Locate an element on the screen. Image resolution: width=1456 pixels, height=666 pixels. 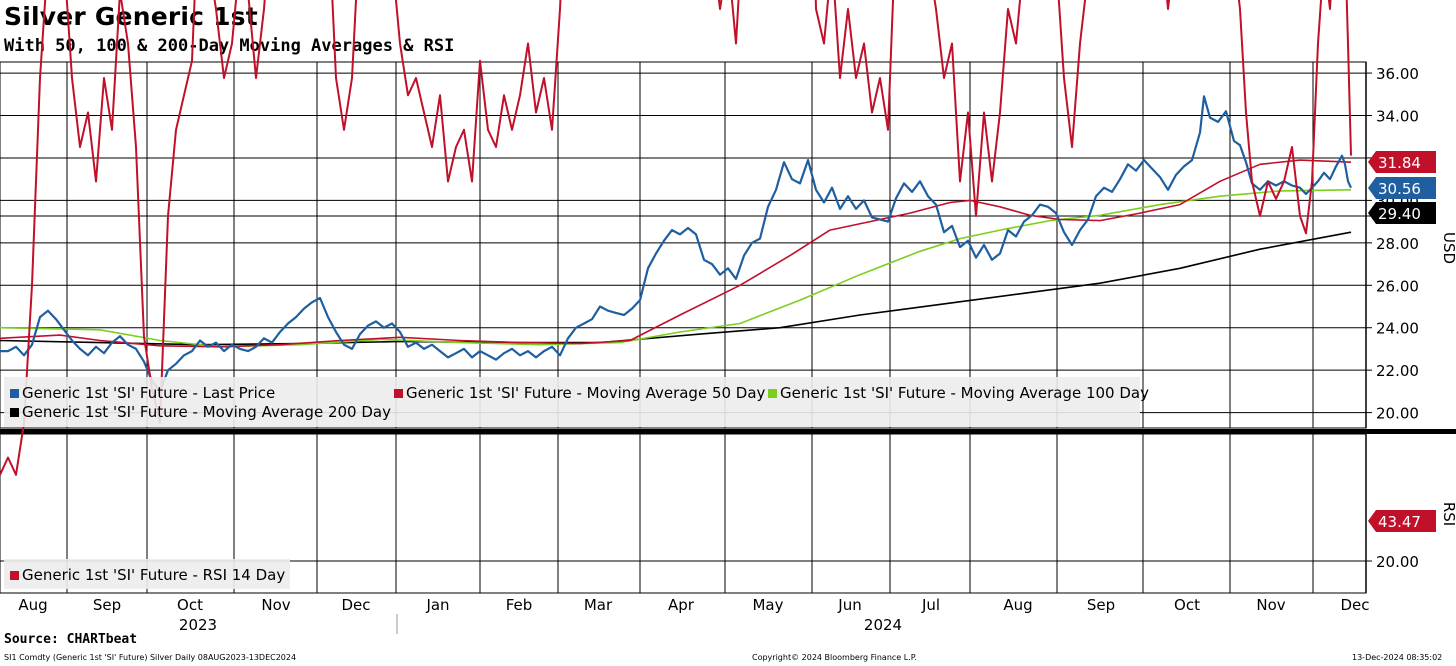
last-value-price-bg is located at coordinates (1402, 188).